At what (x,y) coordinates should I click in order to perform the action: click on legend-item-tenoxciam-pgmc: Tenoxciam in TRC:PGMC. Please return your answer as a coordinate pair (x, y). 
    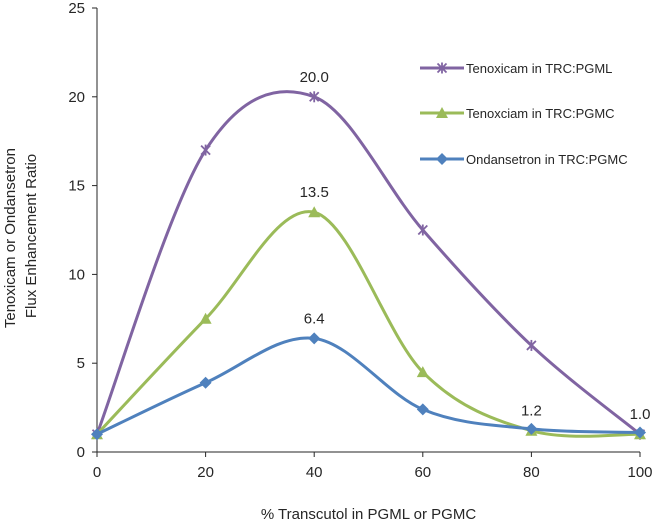
    Looking at the image, I should click on (517, 113).